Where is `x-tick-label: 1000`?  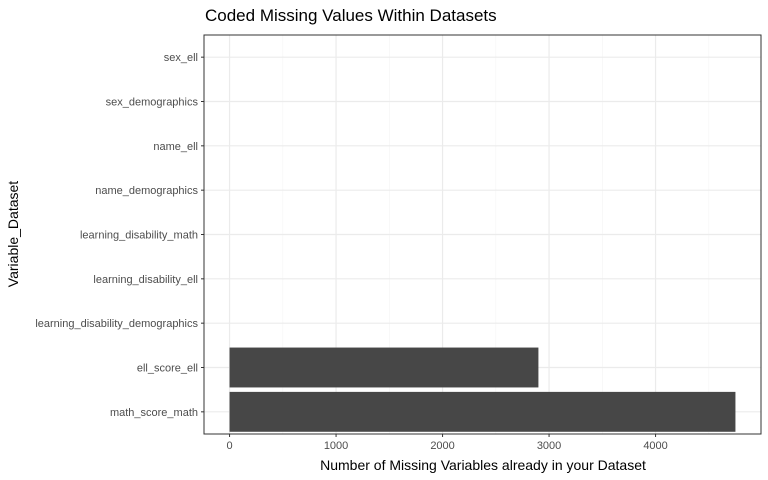
x-tick-label: 1000 is located at coordinates (336, 446).